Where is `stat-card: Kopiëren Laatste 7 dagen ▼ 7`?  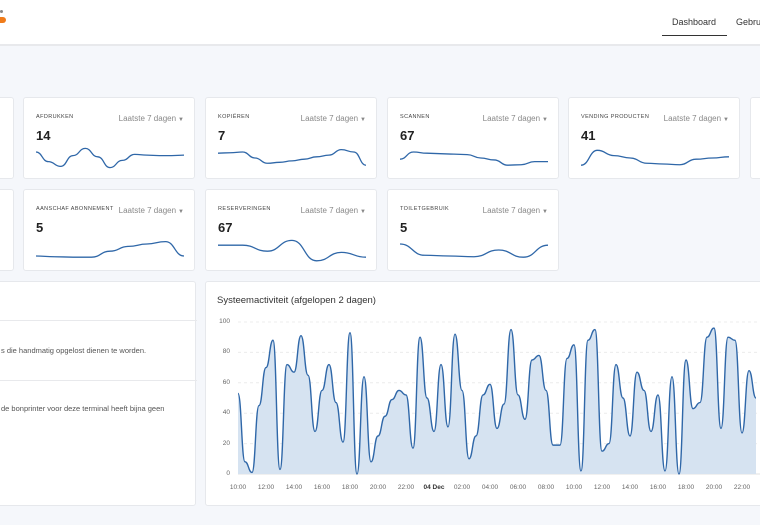
stat-card: Kopiëren Laatste 7 dagen ▼ 7 is located at coordinates (291, 138).